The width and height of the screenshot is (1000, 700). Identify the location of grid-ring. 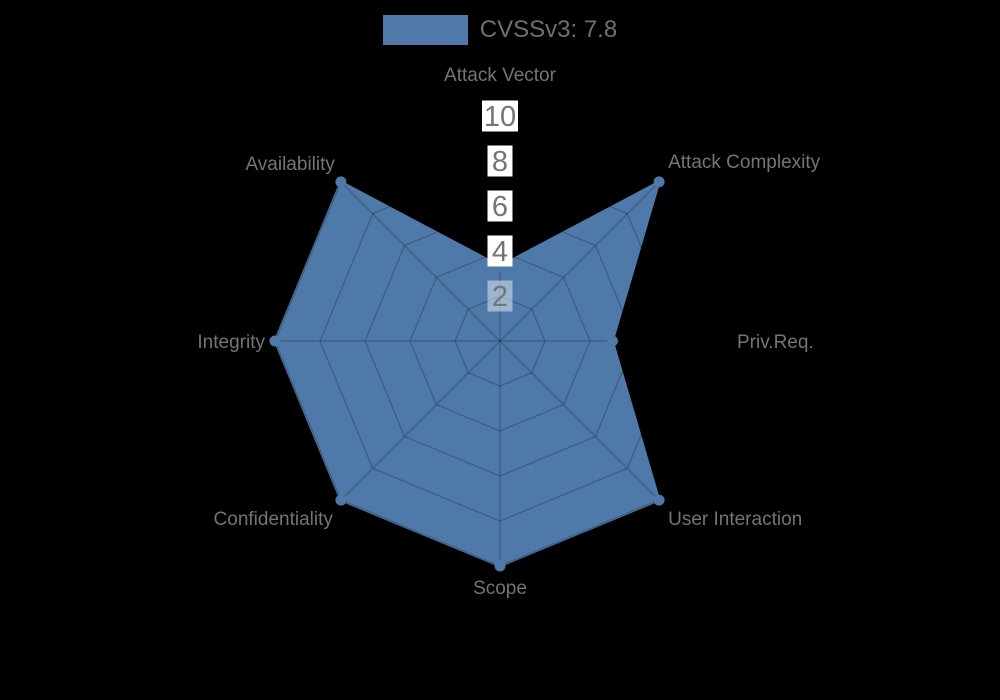
(500, 341).